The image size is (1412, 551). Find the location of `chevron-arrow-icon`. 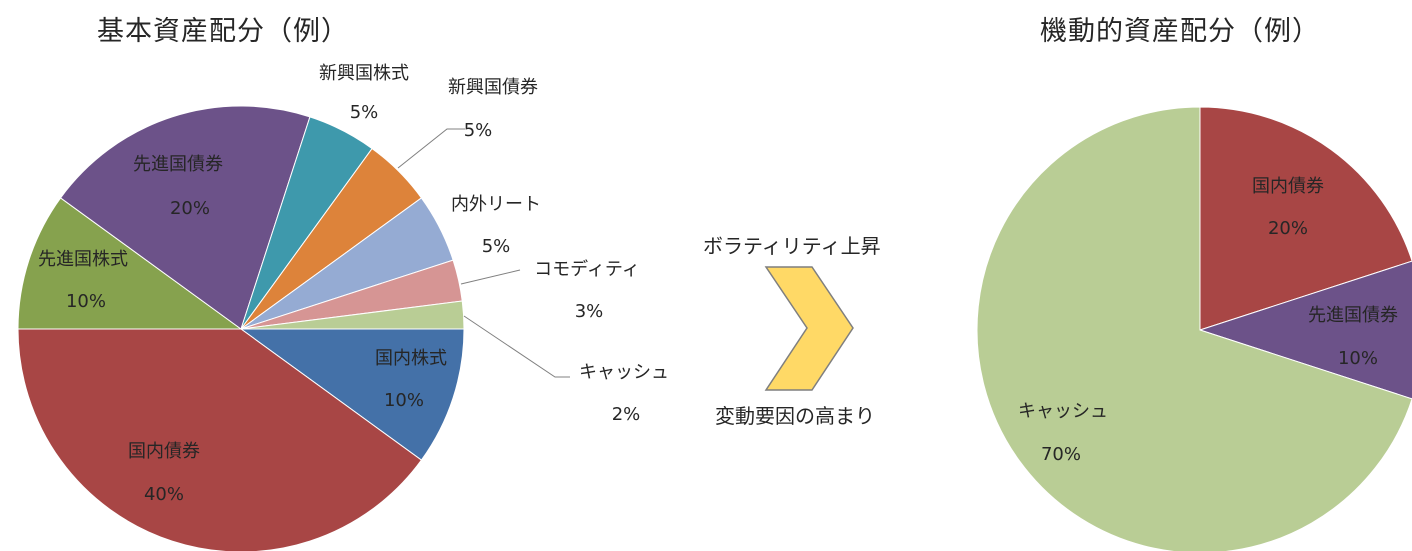

chevron-arrow-icon is located at coordinates (809, 328).